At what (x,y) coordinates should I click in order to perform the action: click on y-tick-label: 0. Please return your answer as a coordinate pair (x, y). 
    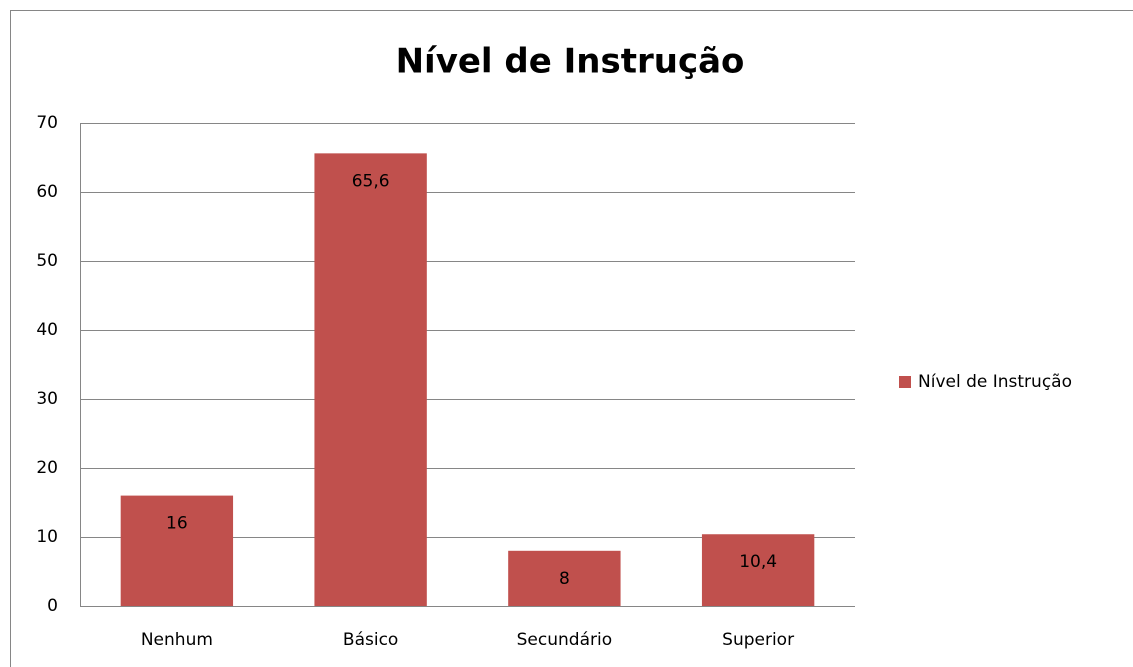
    Looking at the image, I should click on (52, 606).